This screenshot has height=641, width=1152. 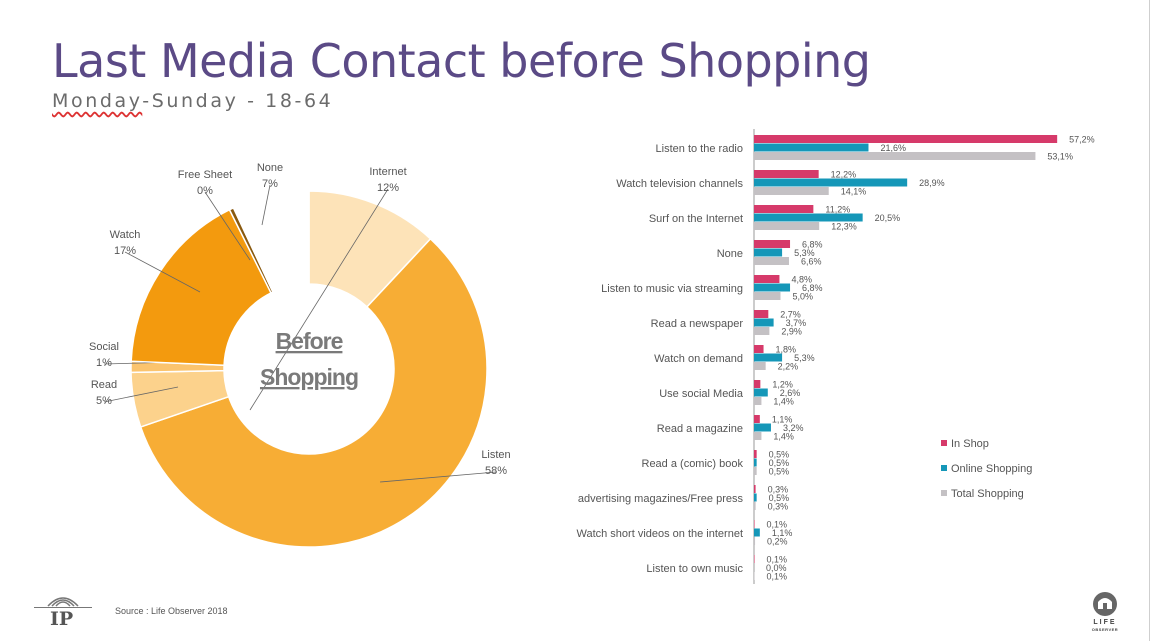 I want to click on category-label: Read a (comic) book, so click(x=693, y=464).